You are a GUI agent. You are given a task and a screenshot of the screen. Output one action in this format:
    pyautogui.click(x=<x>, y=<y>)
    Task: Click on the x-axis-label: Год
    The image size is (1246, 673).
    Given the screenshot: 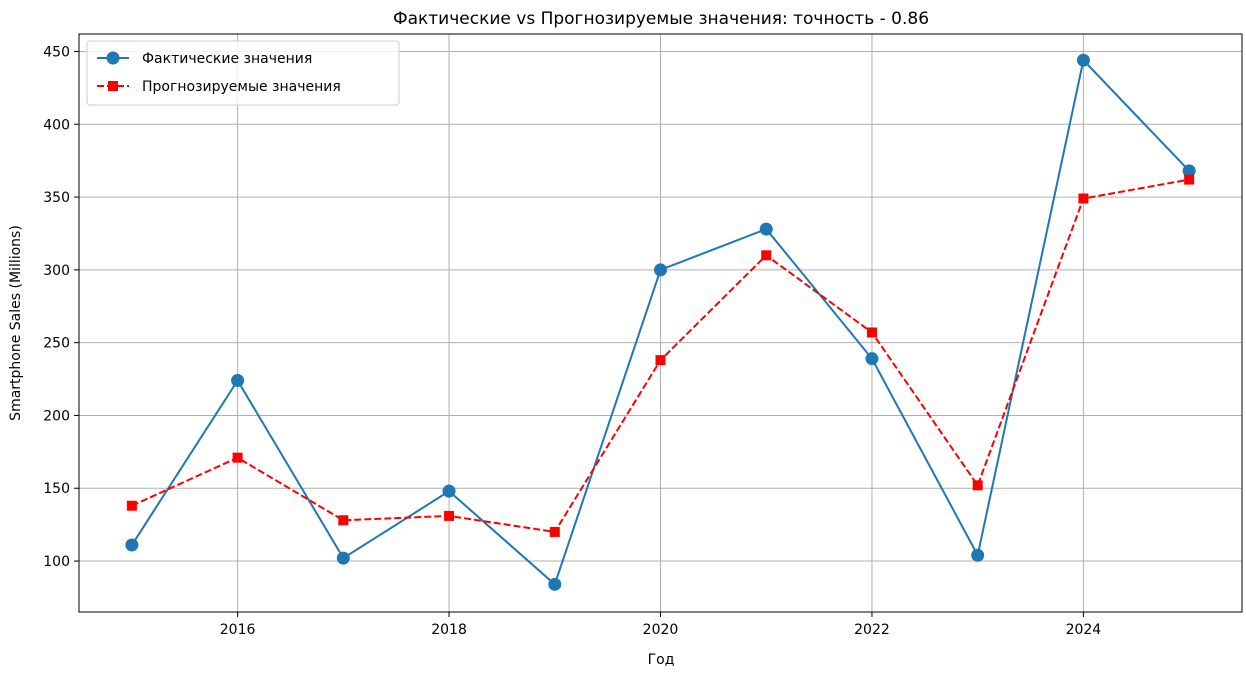 What is the action you would take?
    pyautogui.click(x=661, y=660)
    